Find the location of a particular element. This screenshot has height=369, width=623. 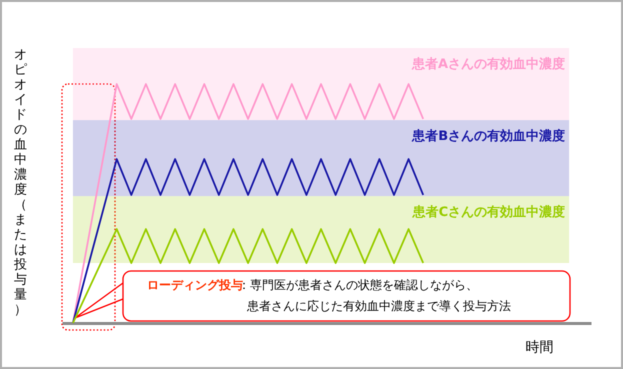

series-label: 患者Aさんの有効血中濃度 is located at coordinates (488, 64).